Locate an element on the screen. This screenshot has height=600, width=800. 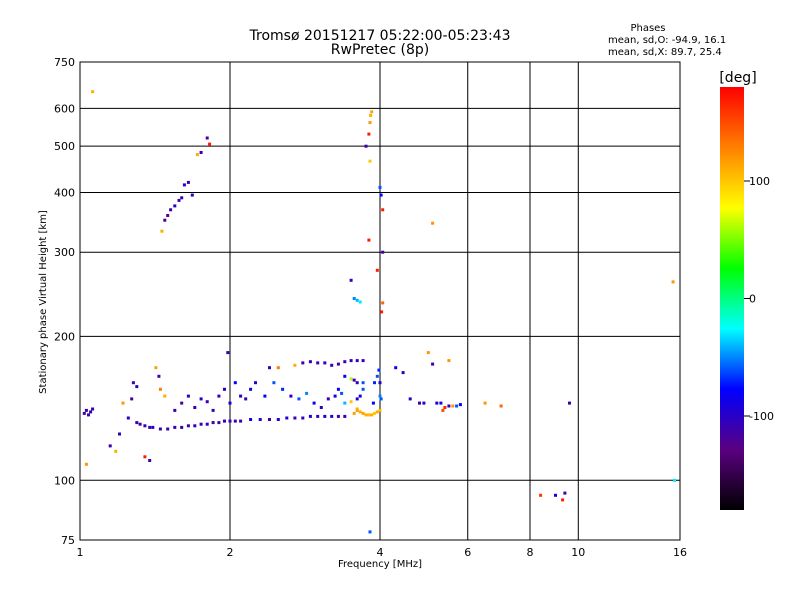
y-tick-label: 300 is located at coordinates (64, 252).